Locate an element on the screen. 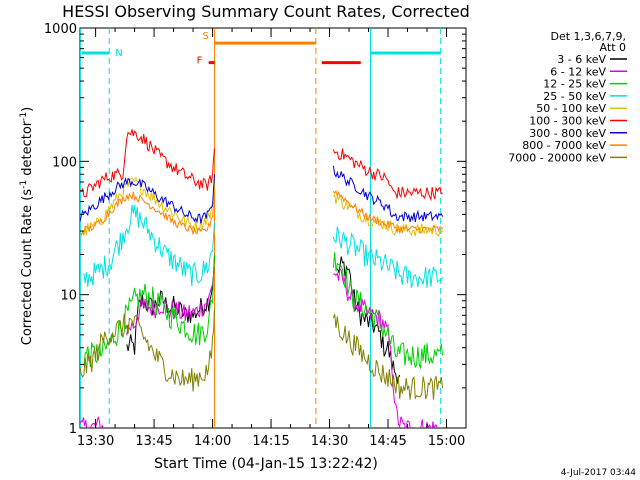 The image size is (640, 480). series-300_800keV is located at coordinates (262, 194).